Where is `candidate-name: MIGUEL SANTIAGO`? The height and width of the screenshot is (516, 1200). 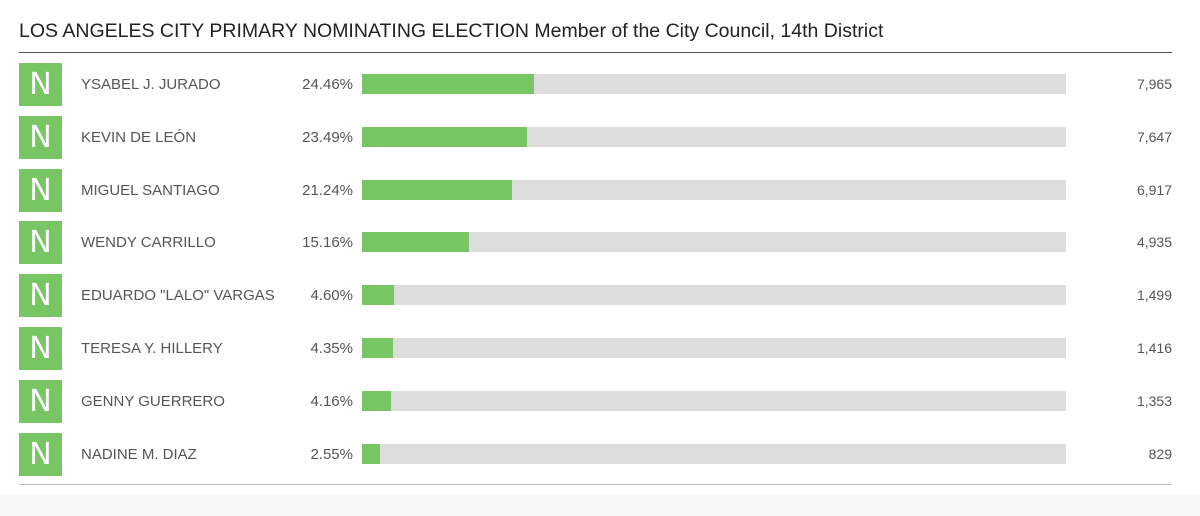
candidate-name: MIGUEL SANTIAGO is located at coordinates (150, 190).